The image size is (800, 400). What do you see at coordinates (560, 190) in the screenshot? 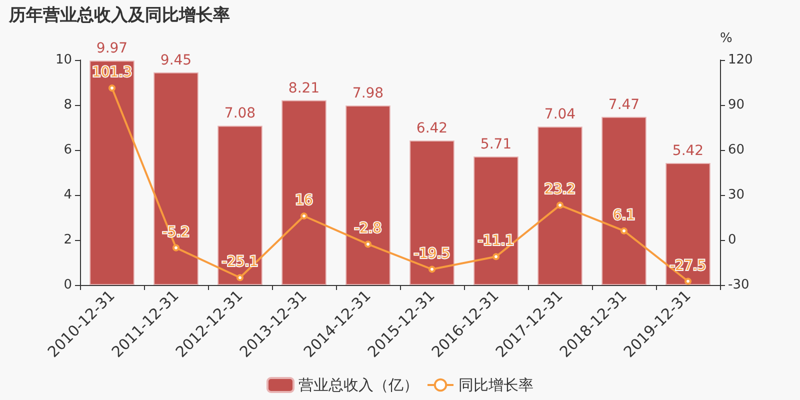
I see `data-label: 23.2` at bounding box center [560, 190].